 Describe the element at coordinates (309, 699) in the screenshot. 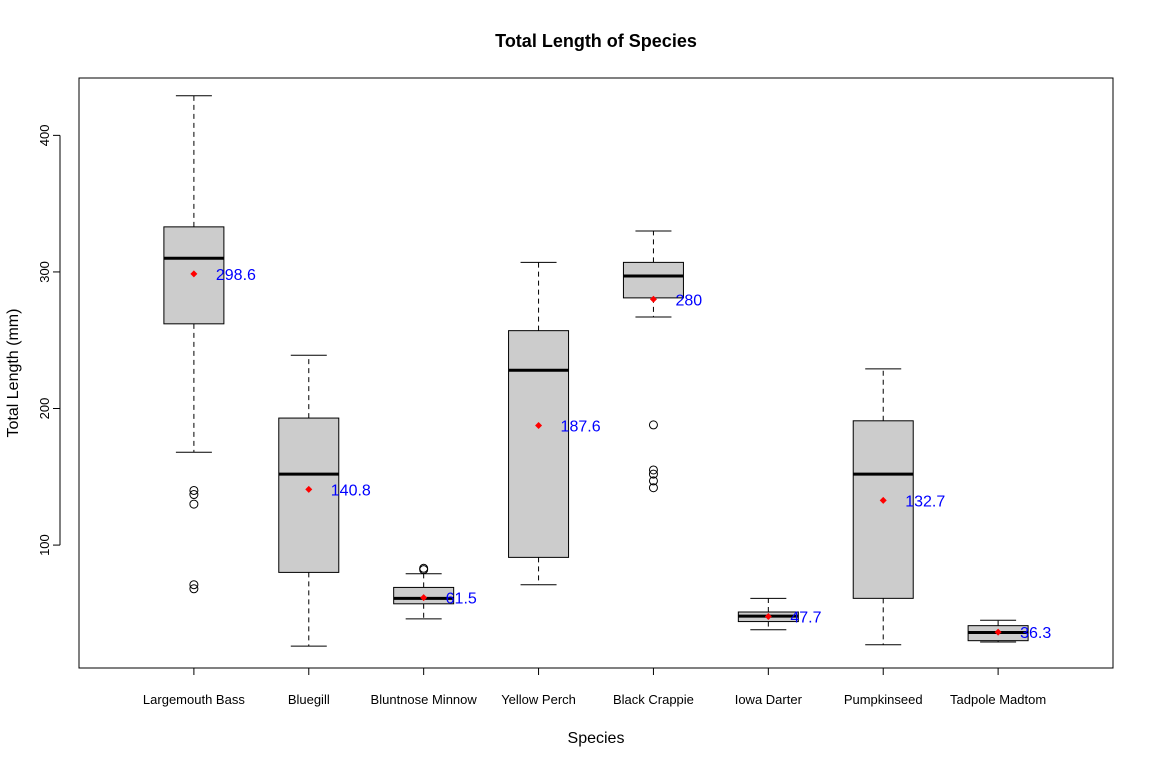

I see `x-tick-label: Bluegill` at that location.